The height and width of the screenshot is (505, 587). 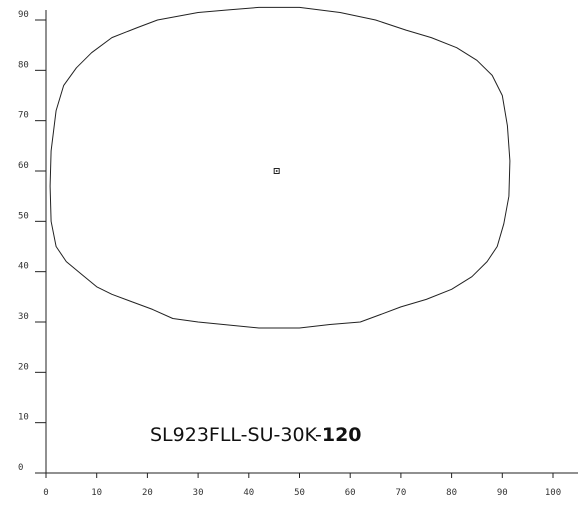 What do you see at coordinates (96, 493) in the screenshot?
I see `x-tick-label: 10` at bounding box center [96, 493].